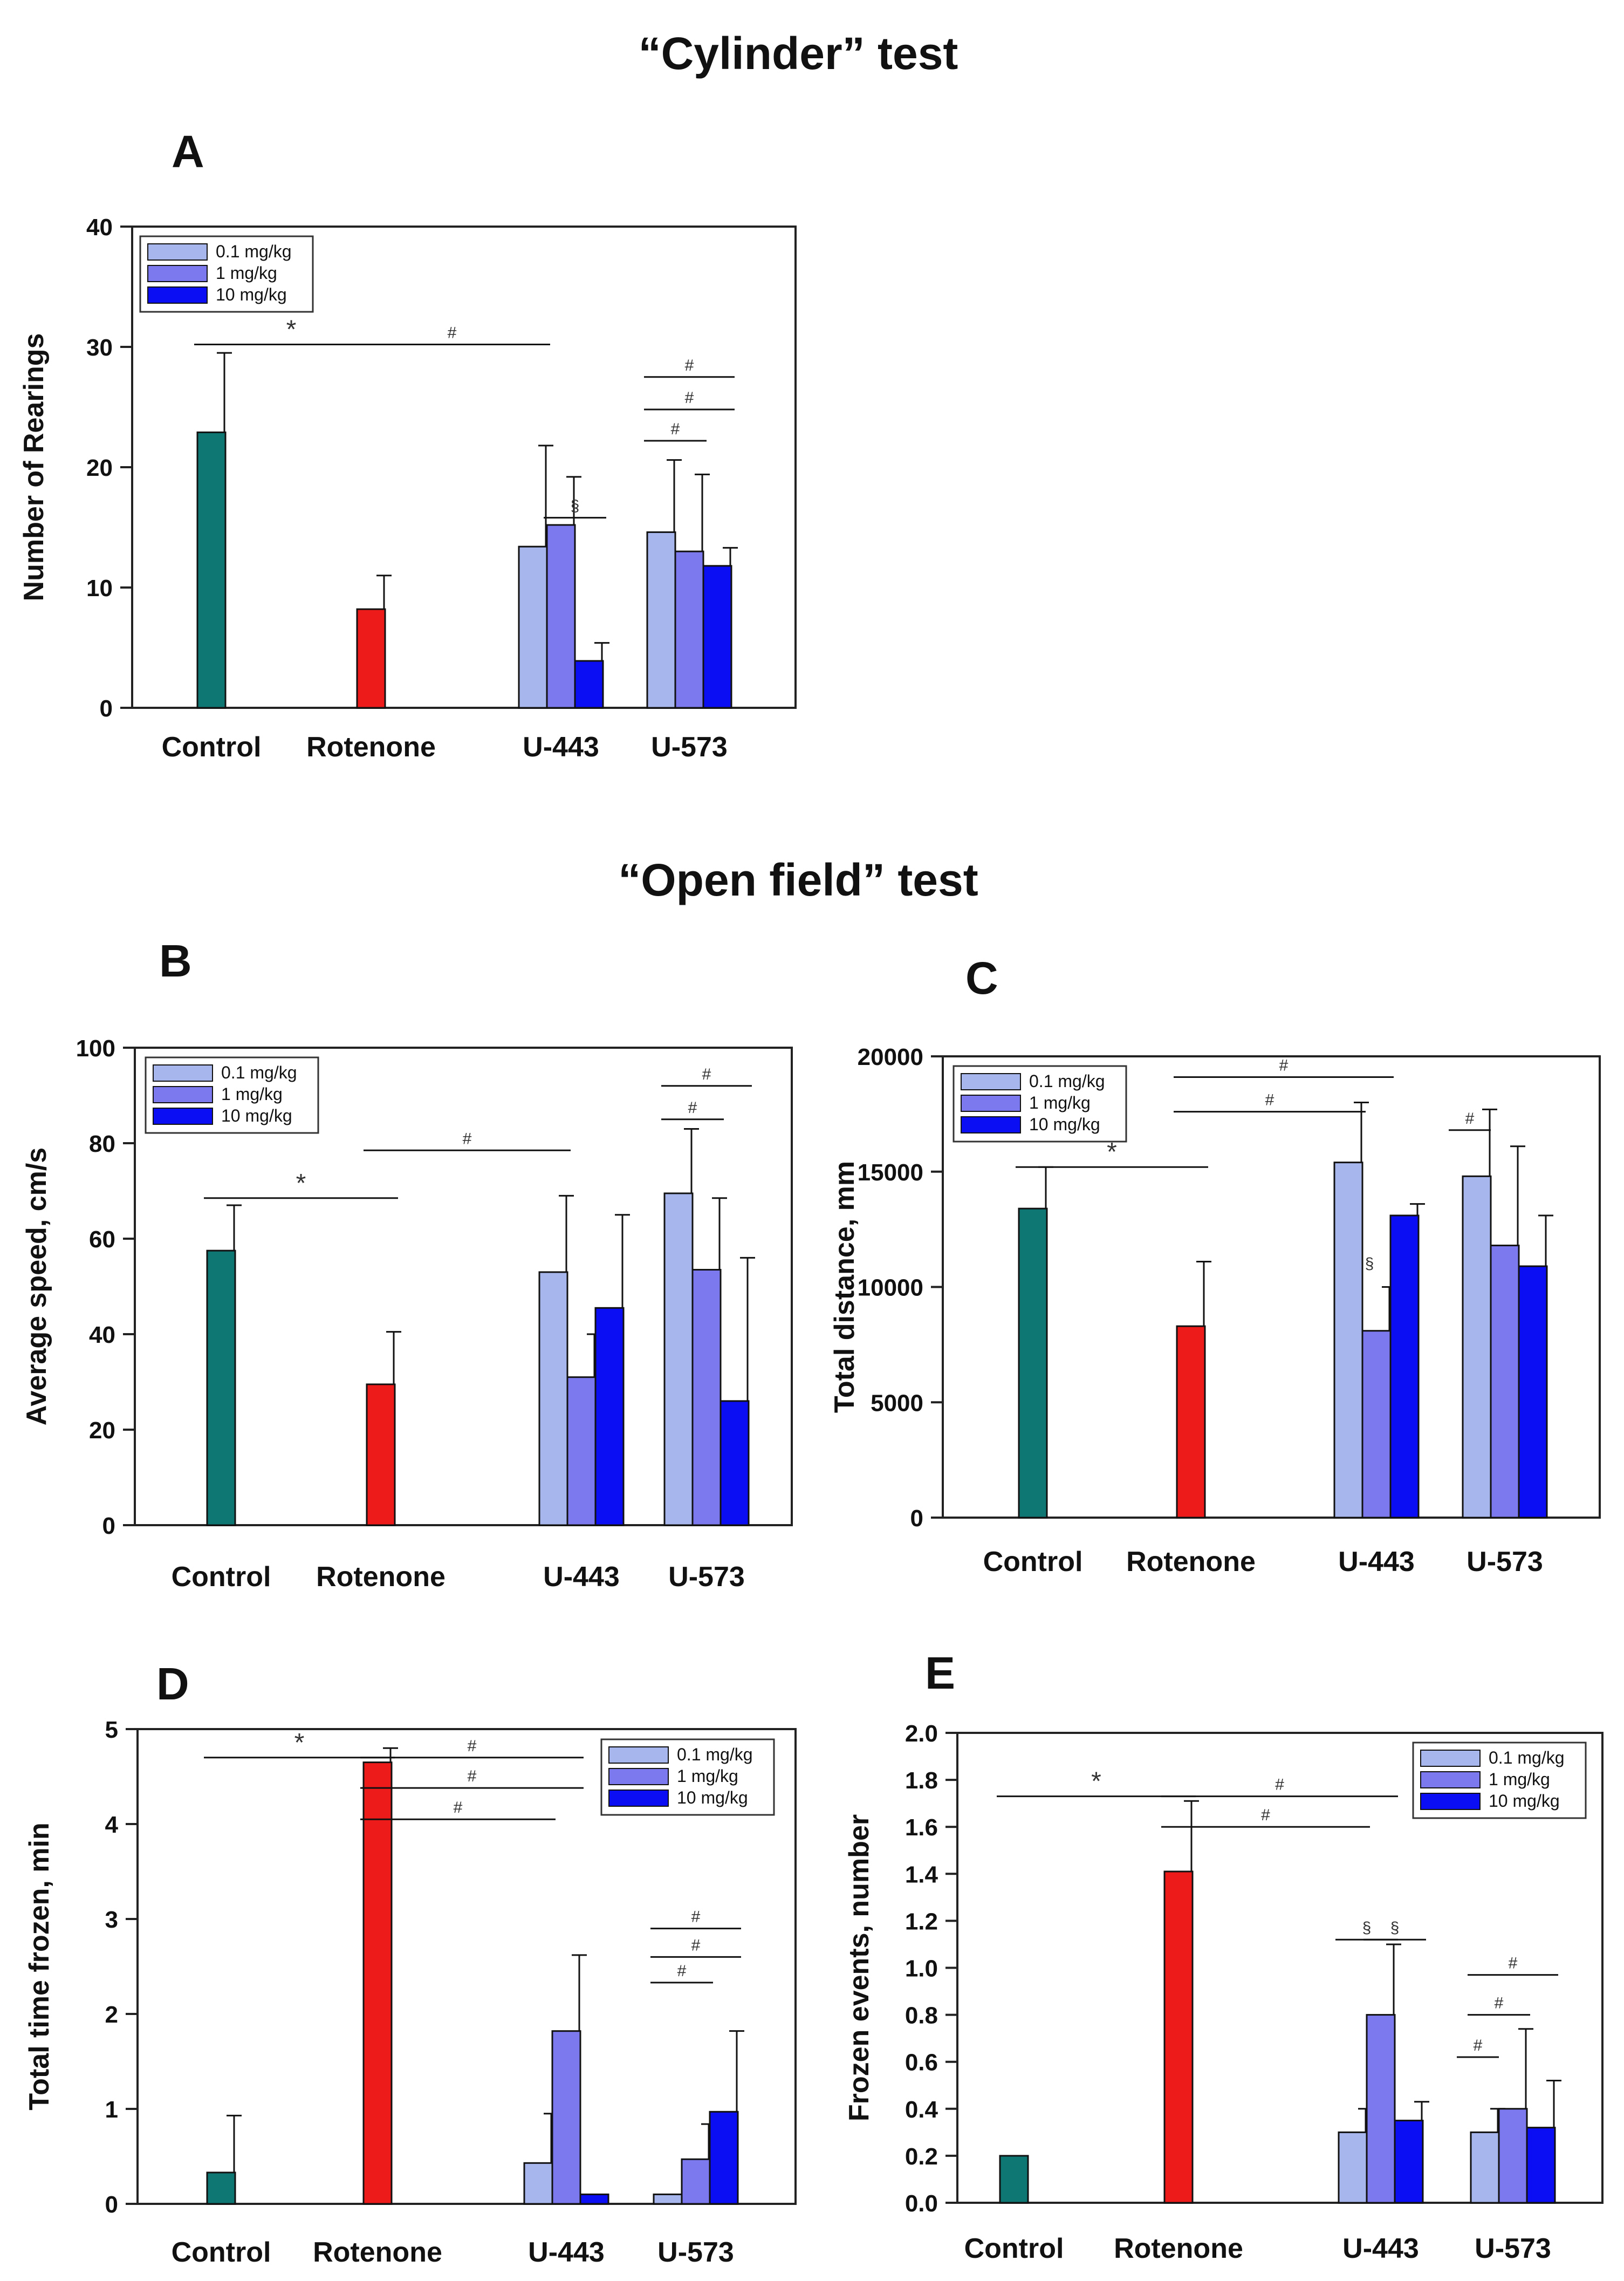  I want to click on y-tick-label: 1, so click(111, 2109).